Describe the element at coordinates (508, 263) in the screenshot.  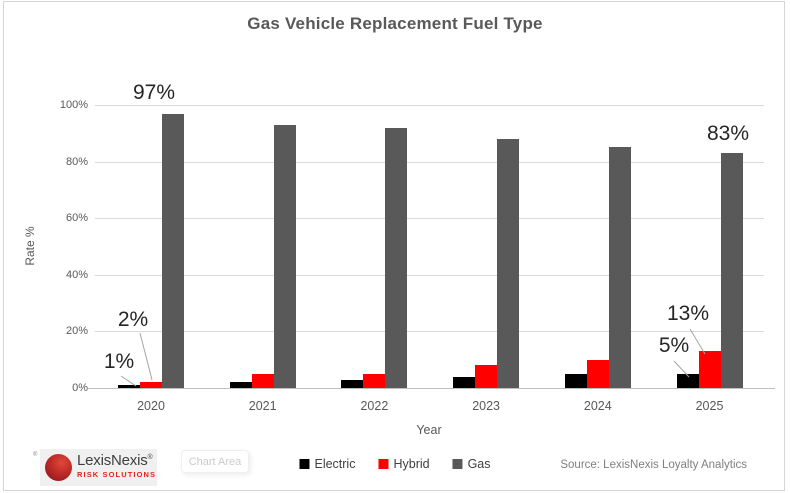
I see `bar-gas-2023` at that location.